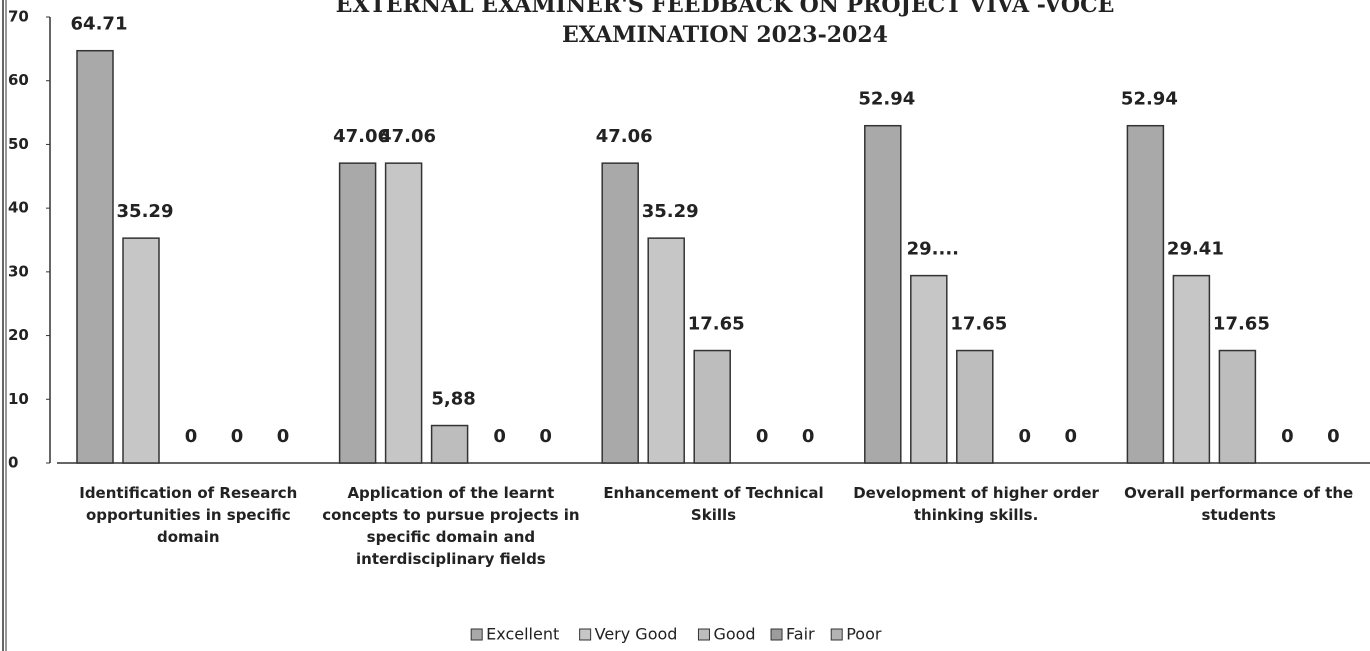 Image resolution: width=1370 pixels, height=651 pixels. Describe the element at coordinates (18, 17) in the screenshot. I see `y-tick-label: 70` at that location.